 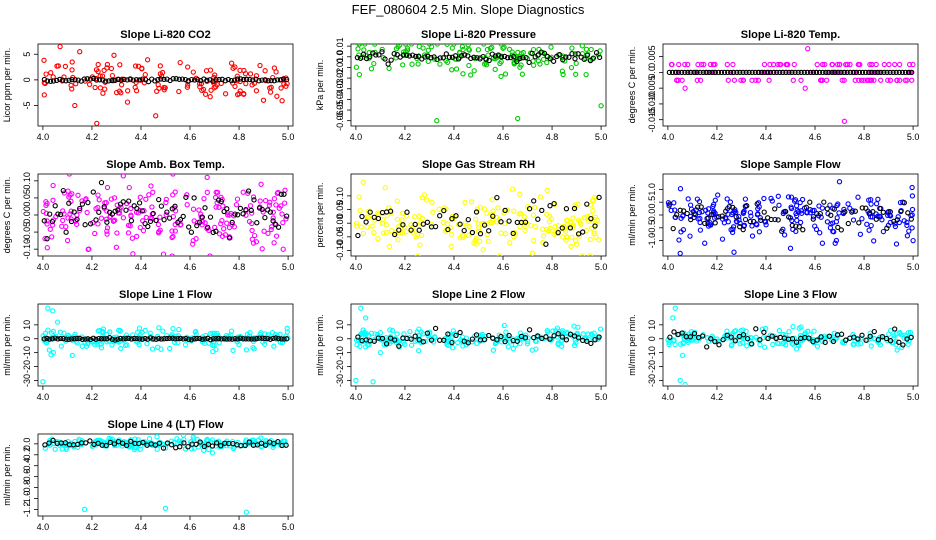 I want to click on y-tick-label: 0.10, so click(x=27, y=181).